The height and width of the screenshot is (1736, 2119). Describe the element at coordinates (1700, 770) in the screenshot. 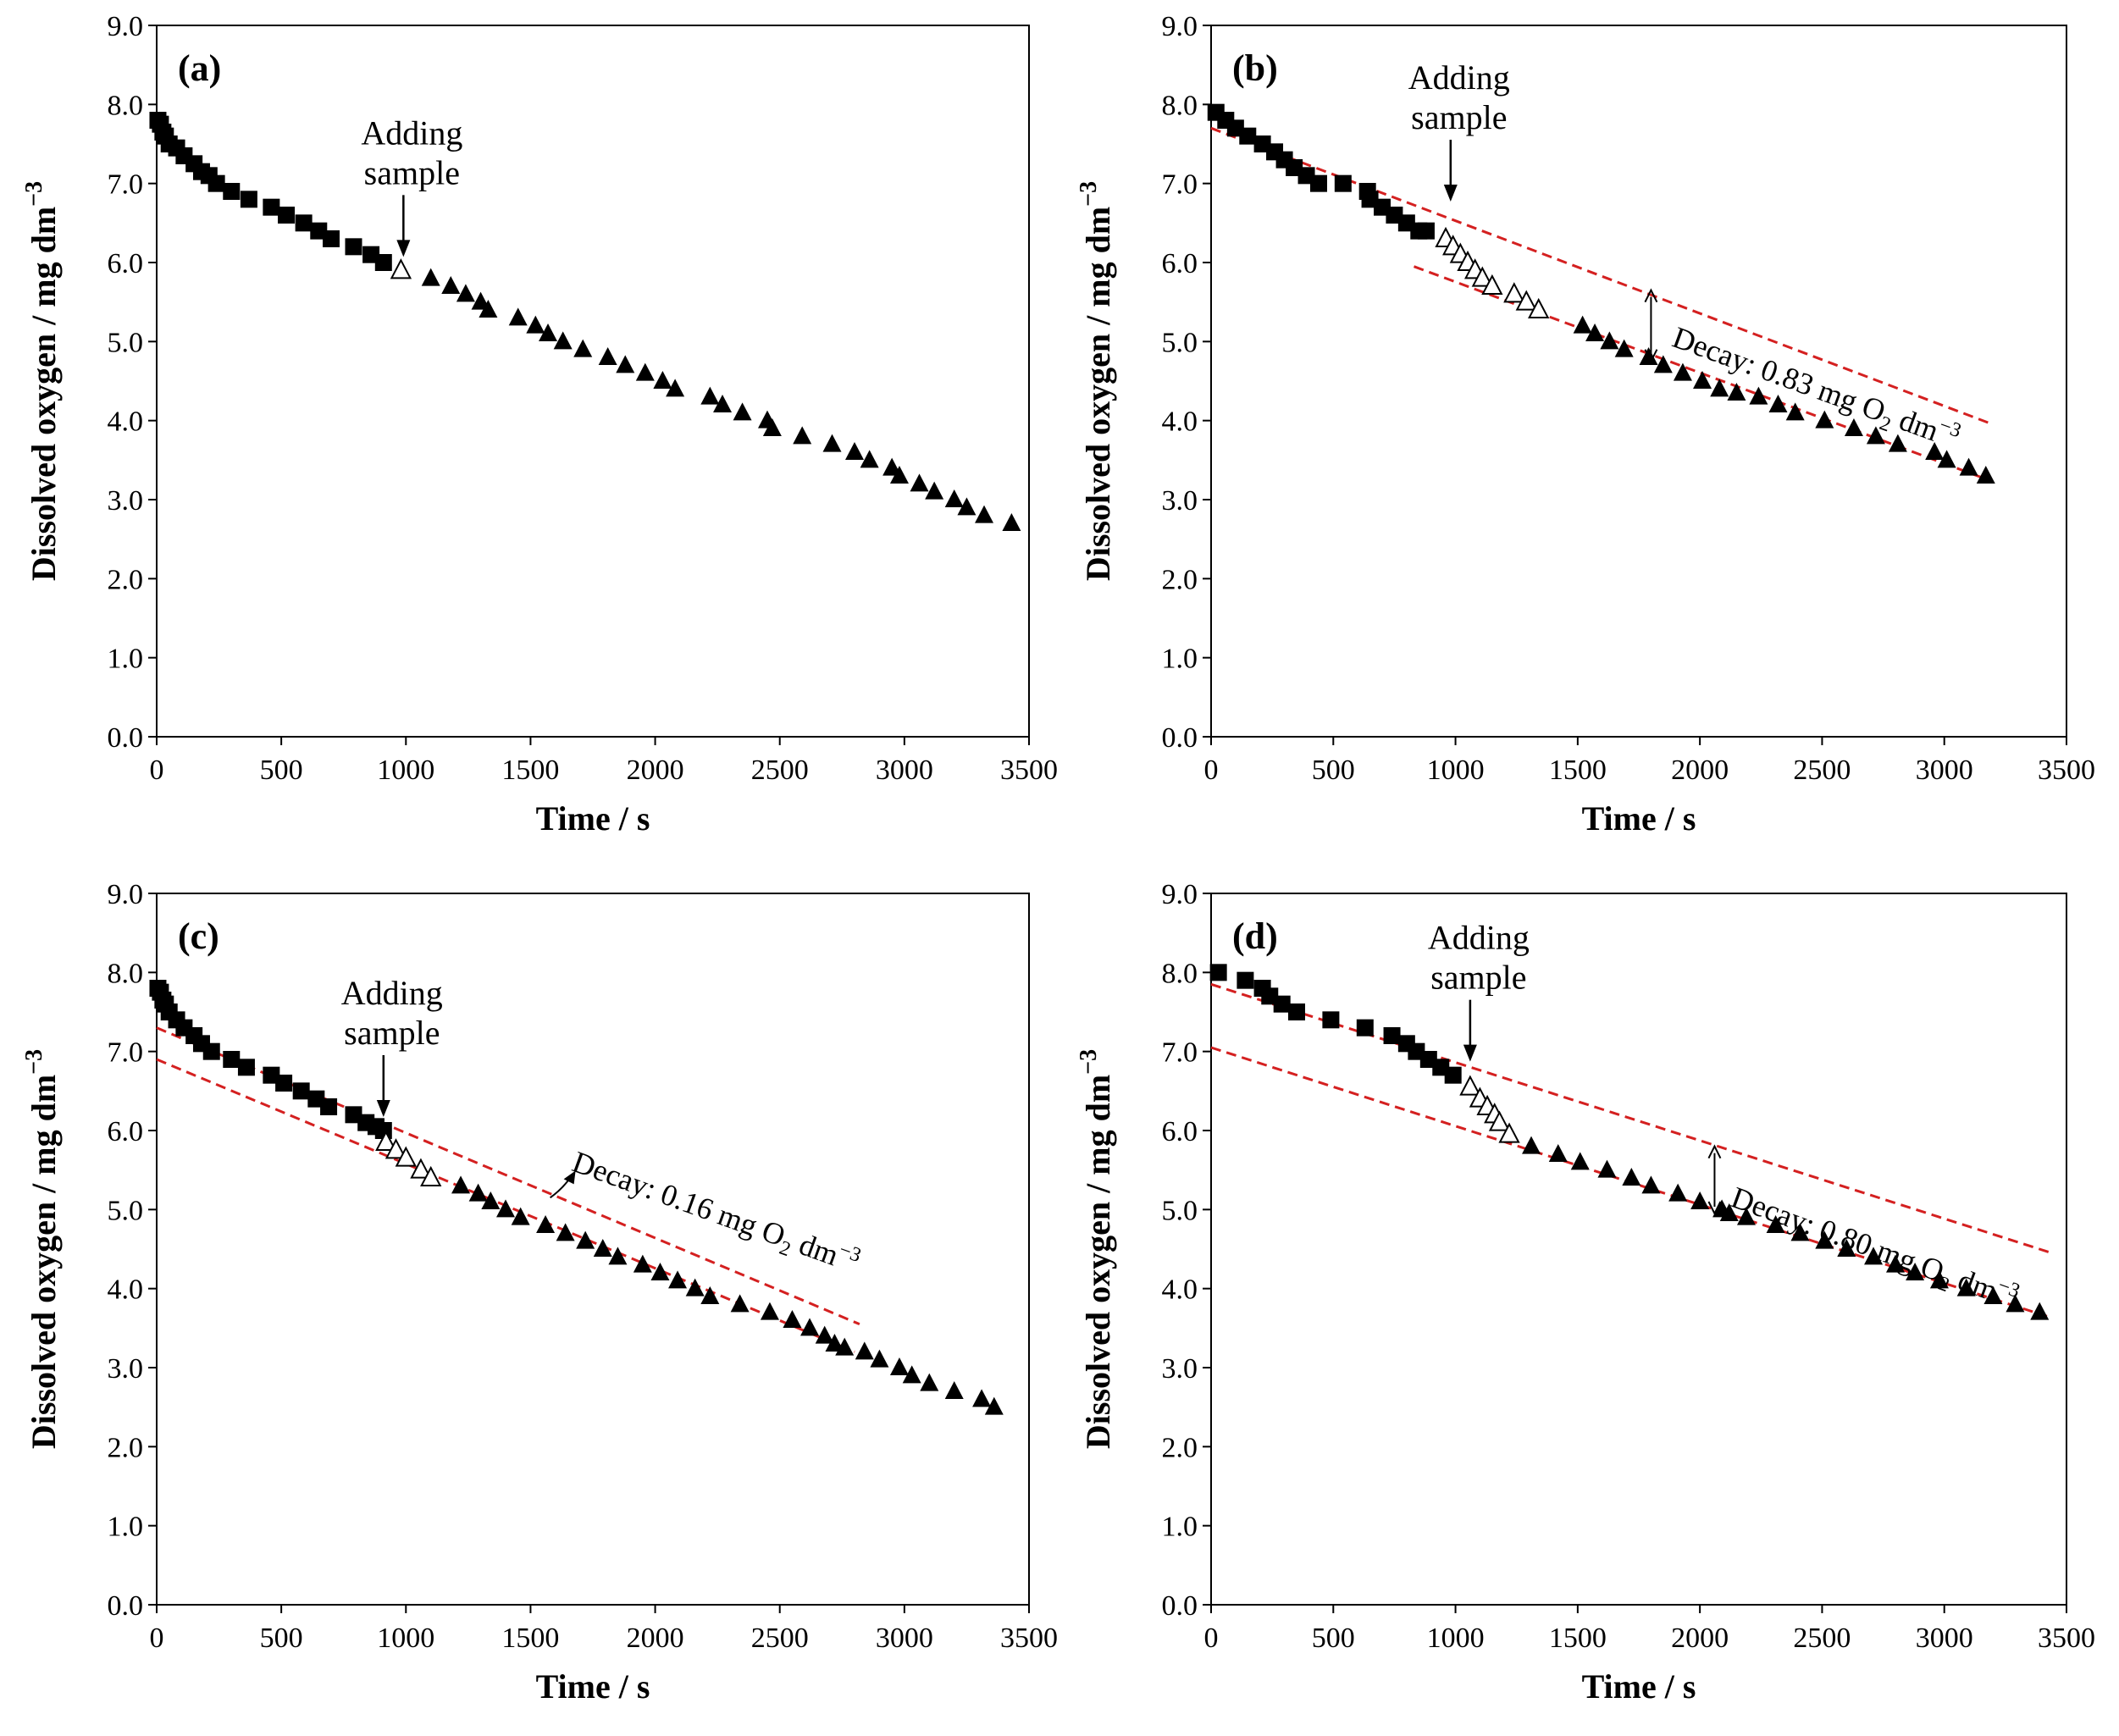

I see `x-tick-label: 2000` at that location.